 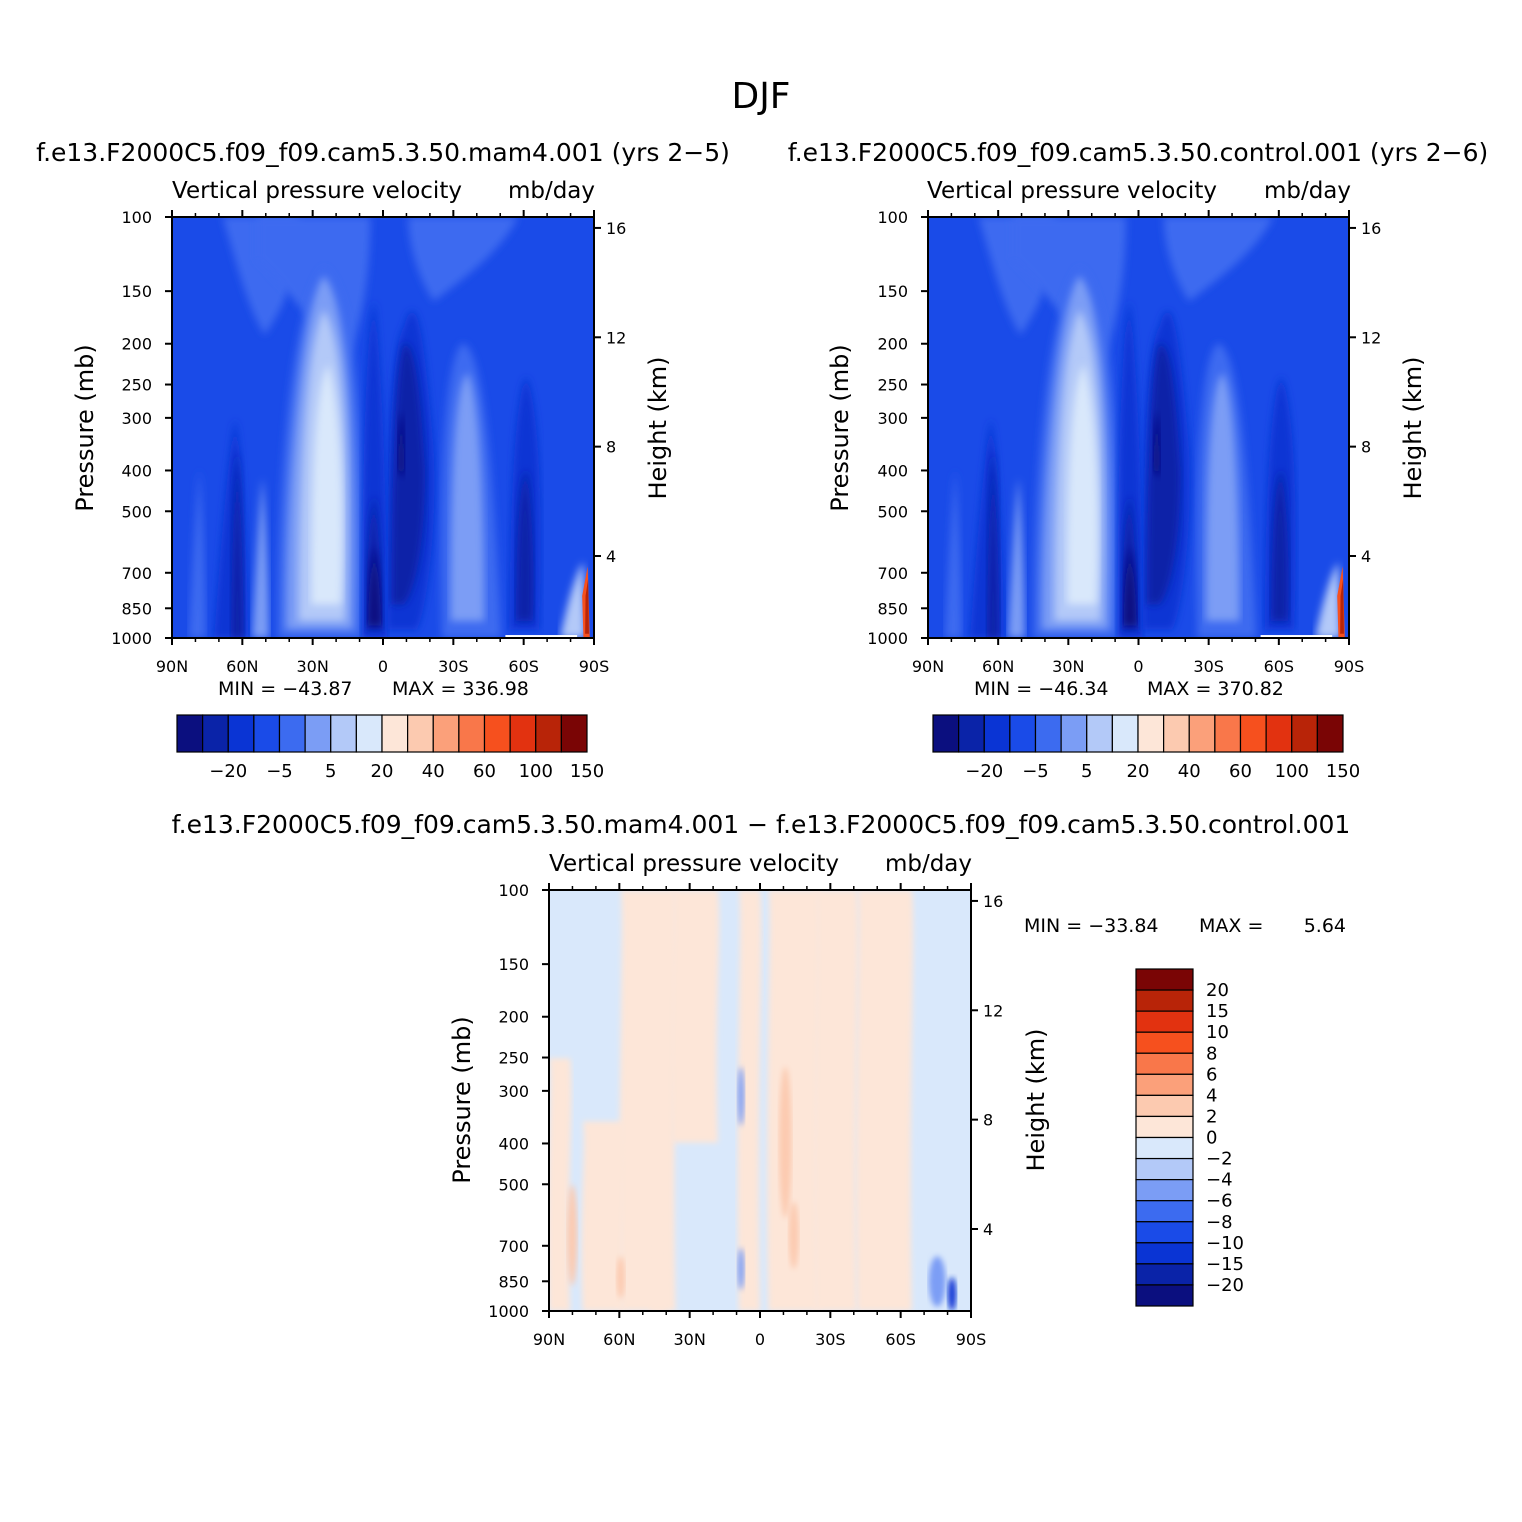 What do you see at coordinates (892, 344) in the screenshot?
I see `panel2-ytick-label: 200` at bounding box center [892, 344].